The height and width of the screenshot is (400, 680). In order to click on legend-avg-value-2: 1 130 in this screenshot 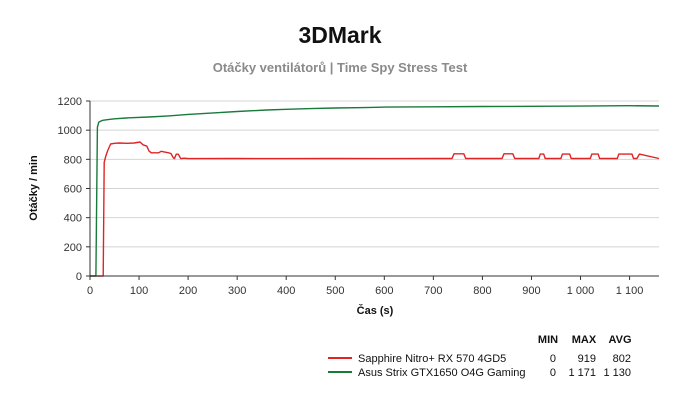, I will do `click(617, 373)`.